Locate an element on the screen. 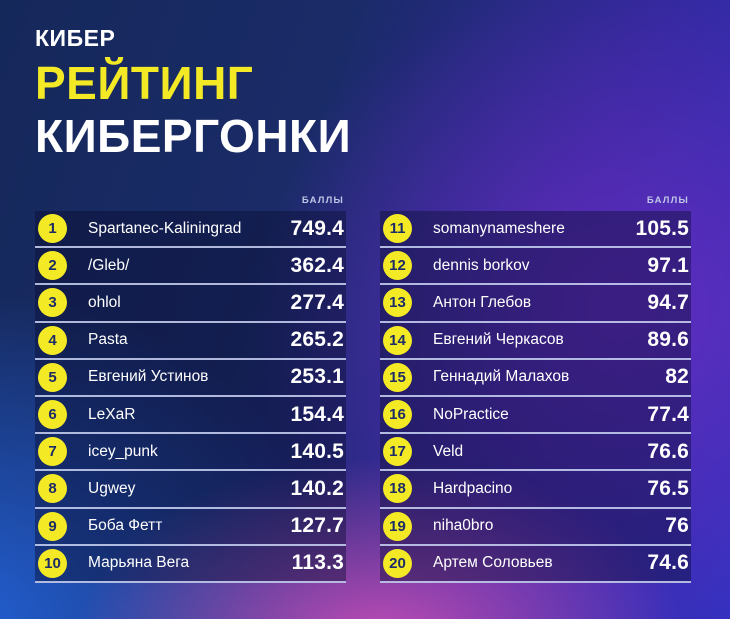 Image resolution: width=730 pixels, height=619 pixels. table-row: 10 Марьяна Вега 113.3 is located at coordinates (190, 564).